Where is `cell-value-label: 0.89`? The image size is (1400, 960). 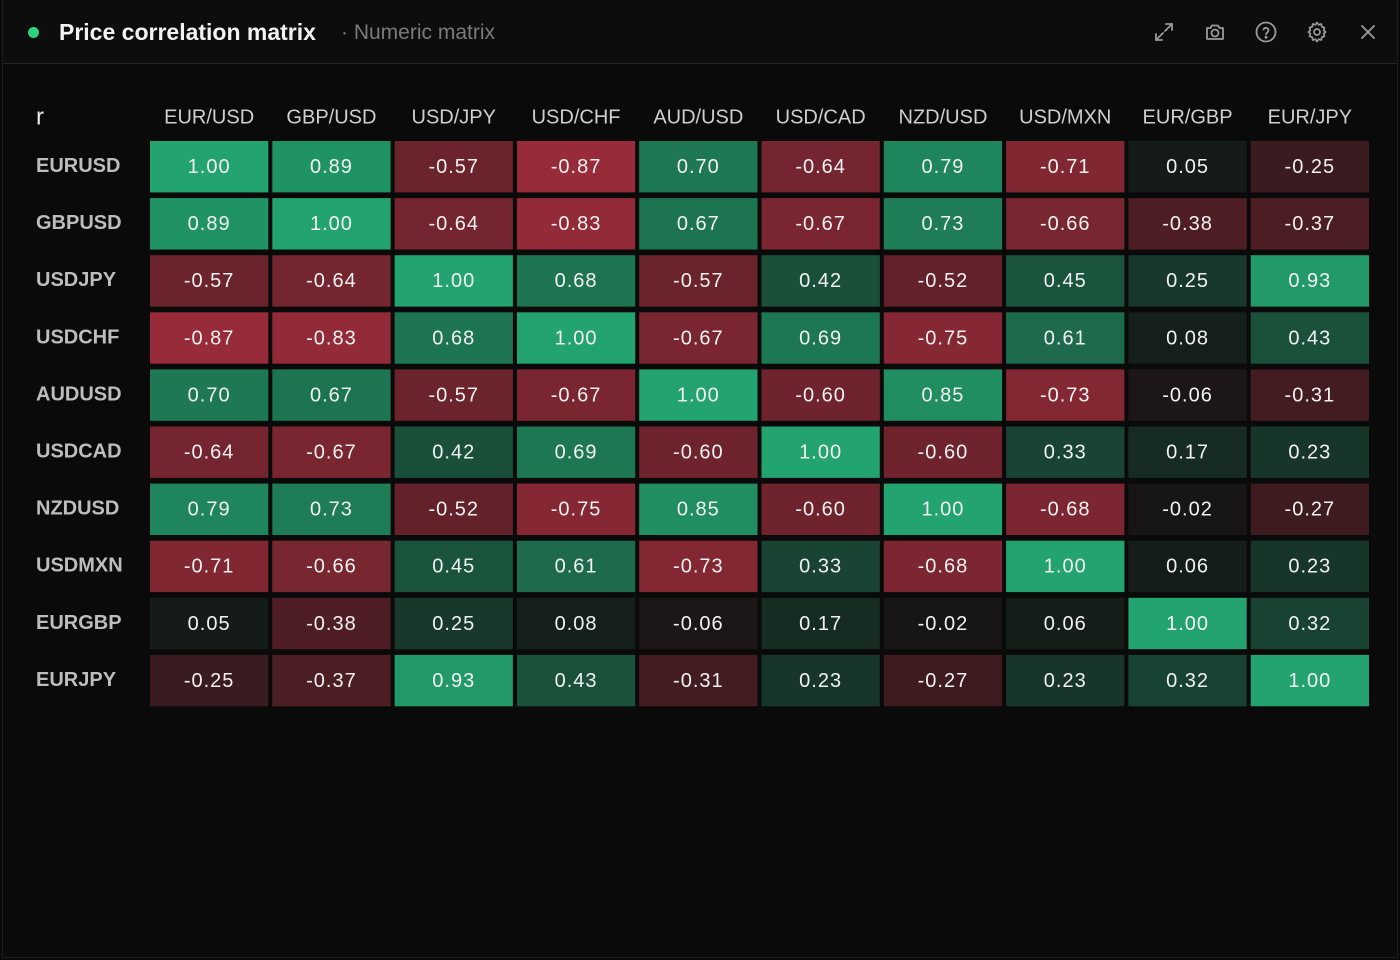
cell-value-label: 0.89 is located at coordinates (331, 167).